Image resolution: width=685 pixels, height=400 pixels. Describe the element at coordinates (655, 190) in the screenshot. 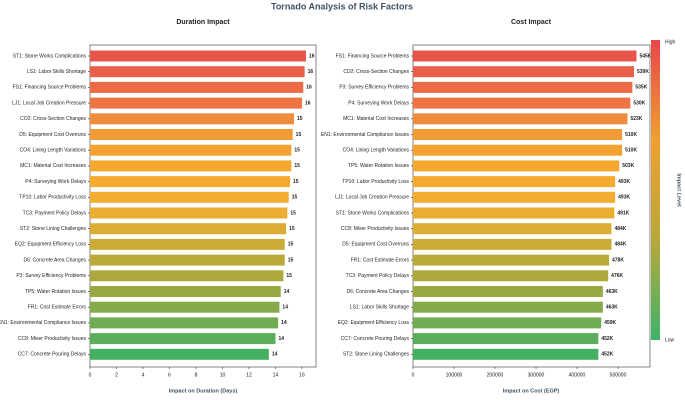

I see `colorbar` at that location.